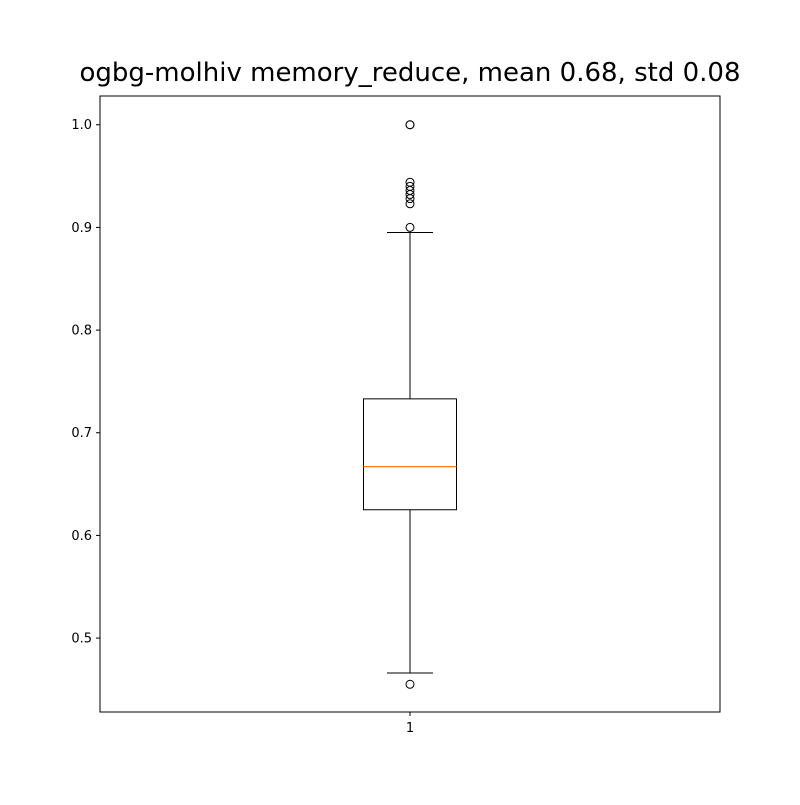 The height and width of the screenshot is (805, 800). I want to click on y-tick-label: 0.9, so click(81, 228).